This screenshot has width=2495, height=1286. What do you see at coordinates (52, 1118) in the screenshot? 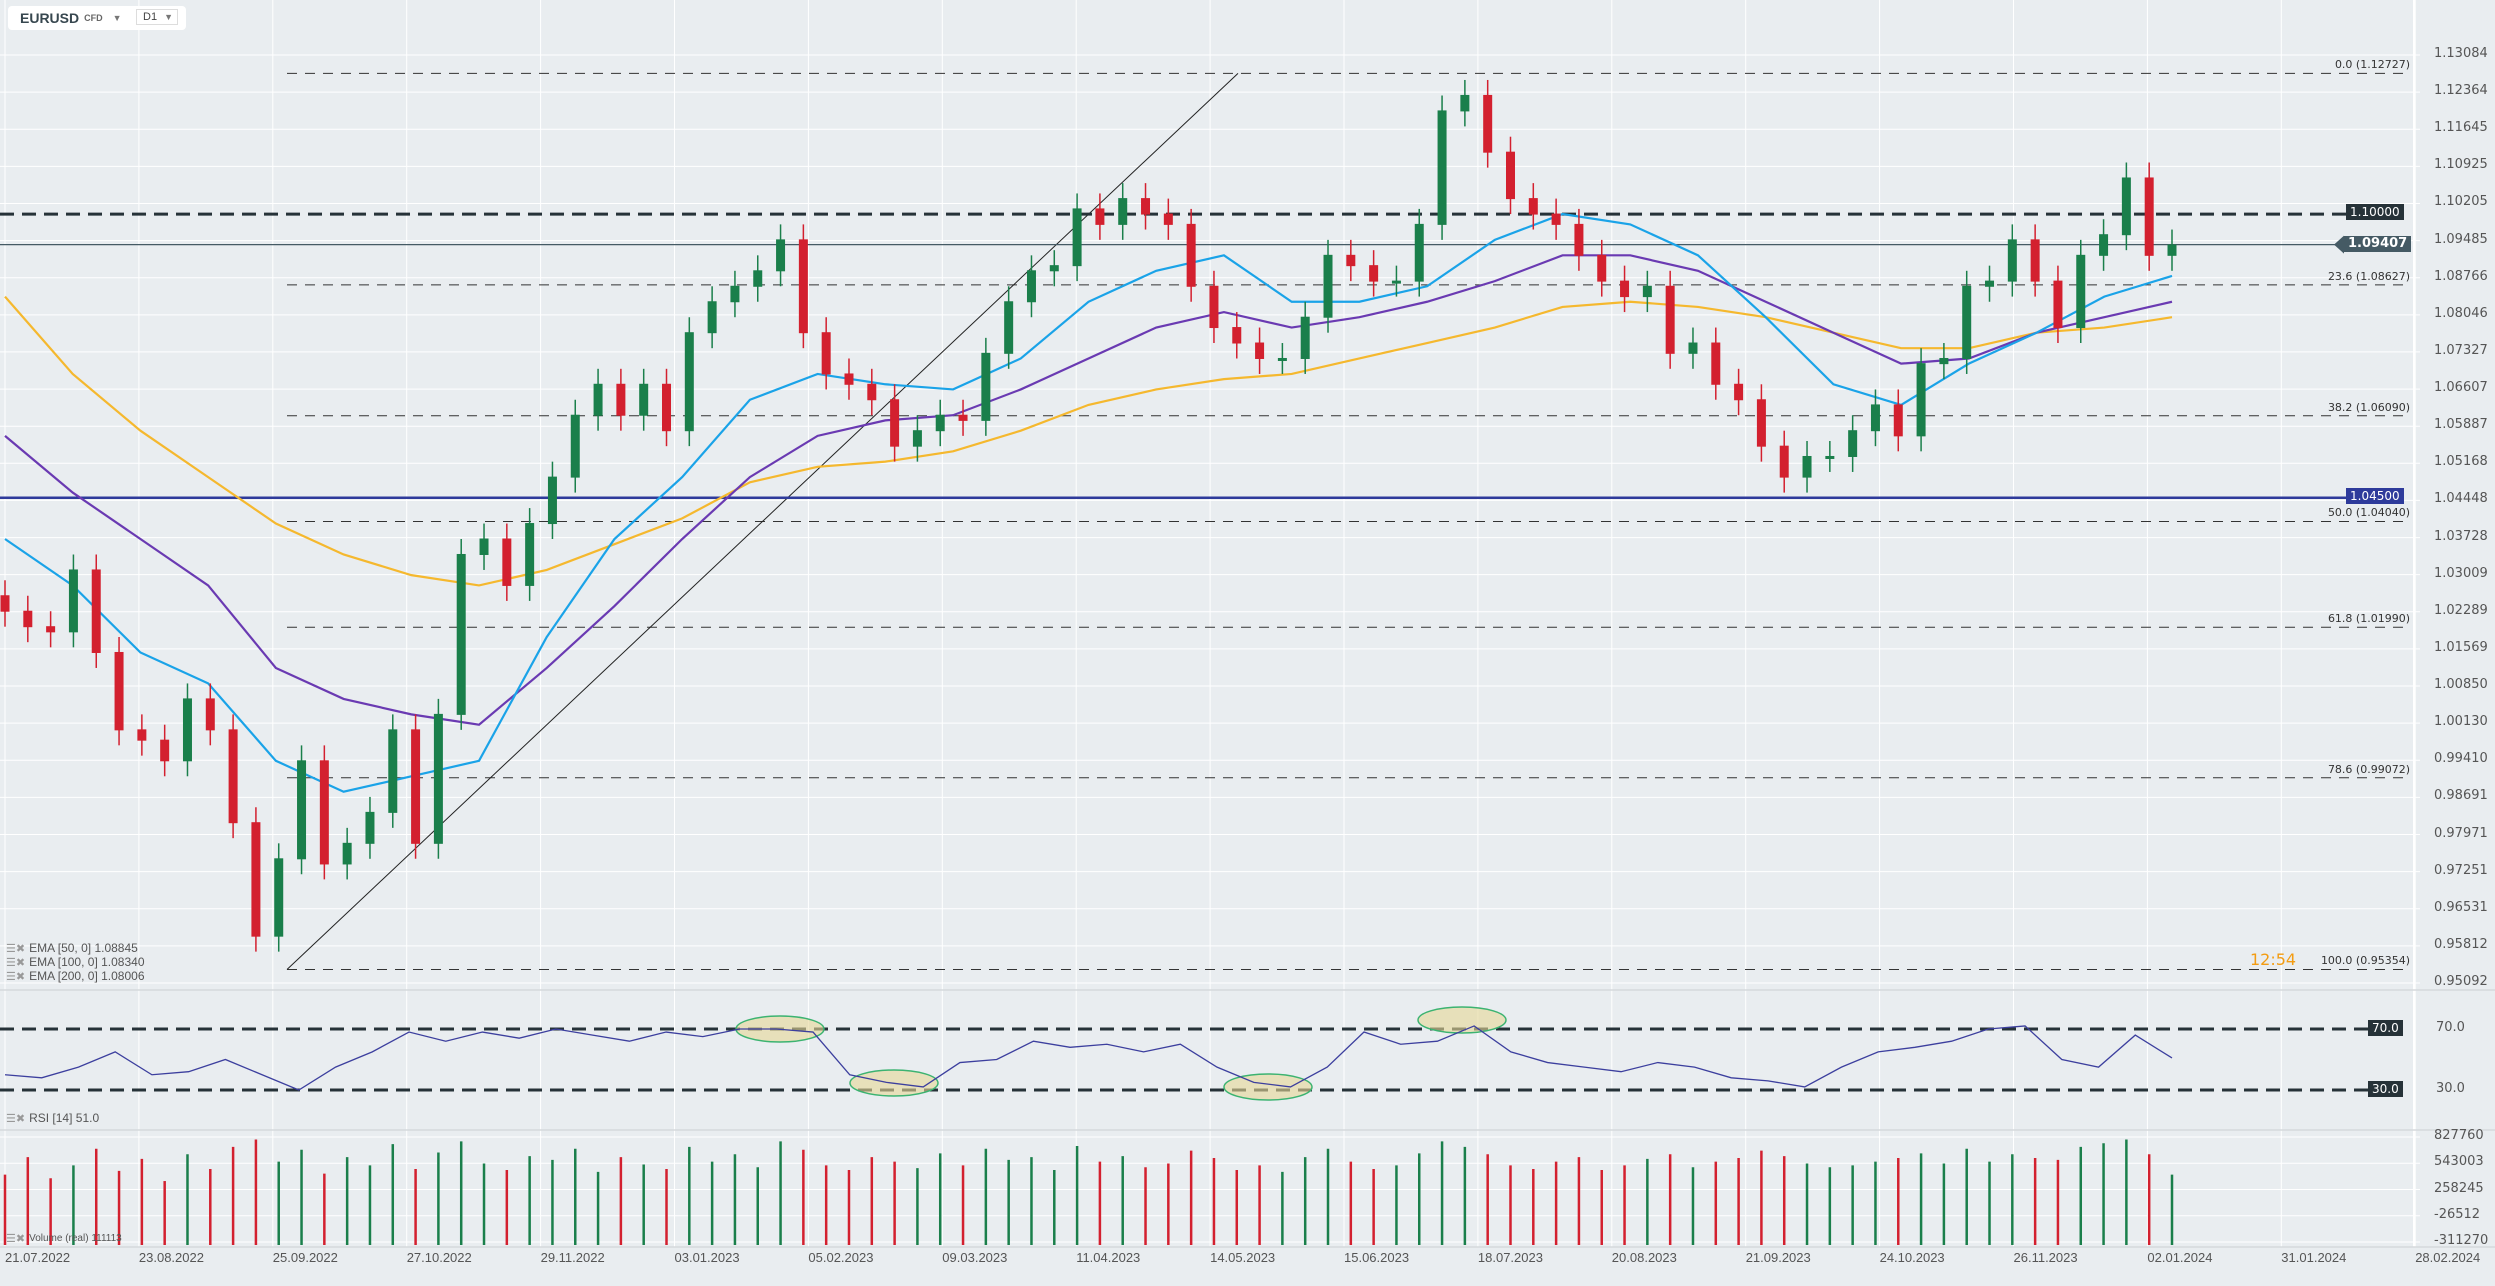
I see `legend-rsi: ☰✖ RSI [14] 51.0` at bounding box center [52, 1118].